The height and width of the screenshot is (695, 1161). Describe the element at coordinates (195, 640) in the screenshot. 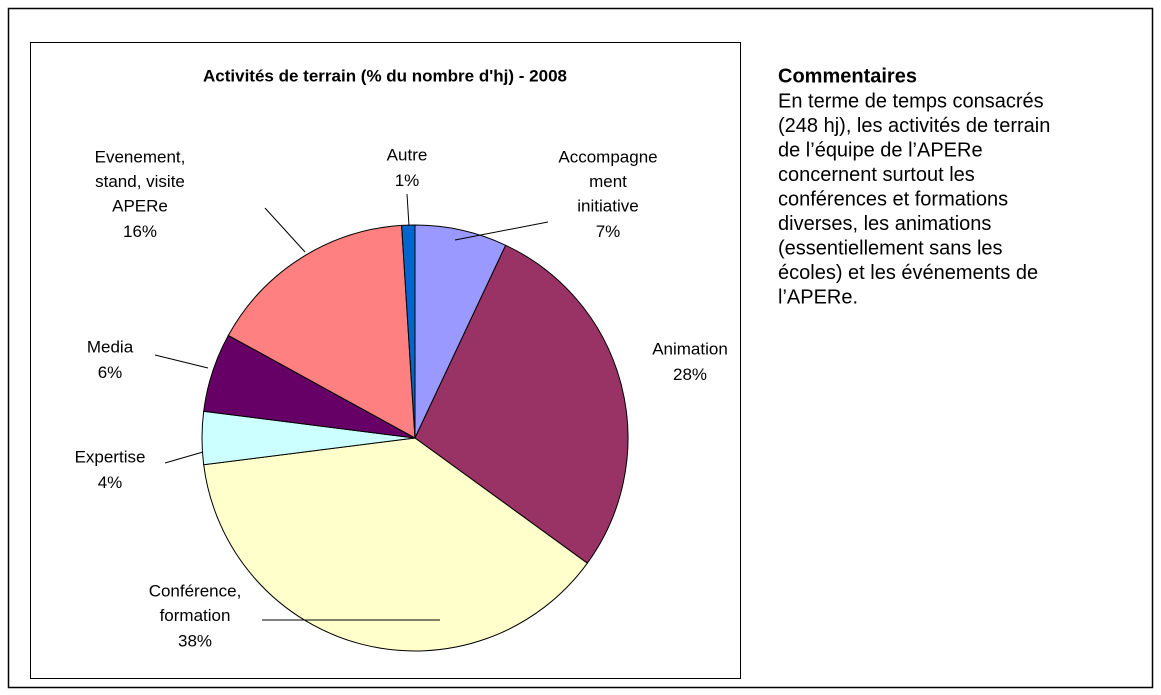

I see `value-label: 38%` at that location.